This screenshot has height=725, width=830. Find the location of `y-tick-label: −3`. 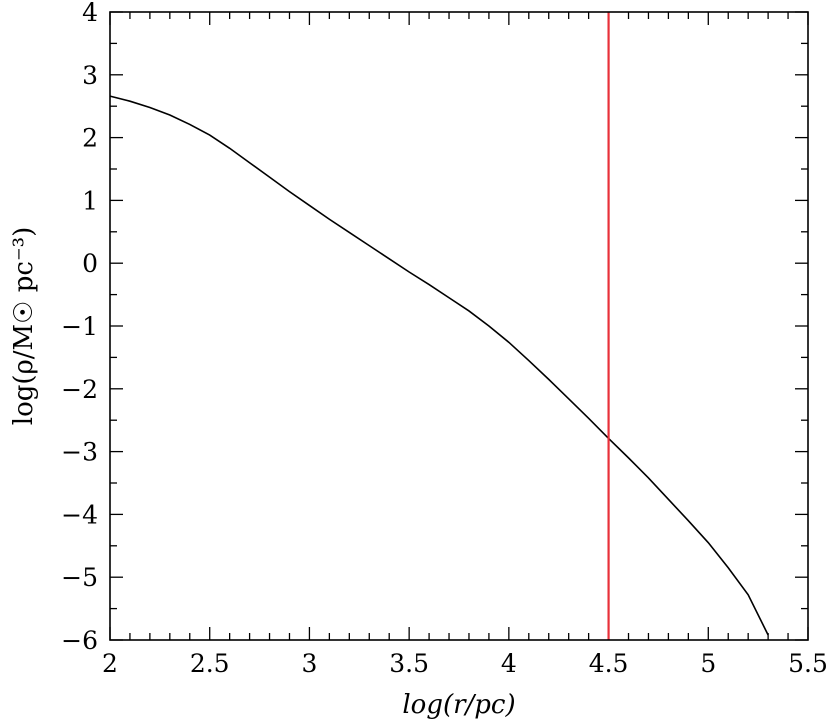

y-tick-label: −3 is located at coordinates (79, 452).